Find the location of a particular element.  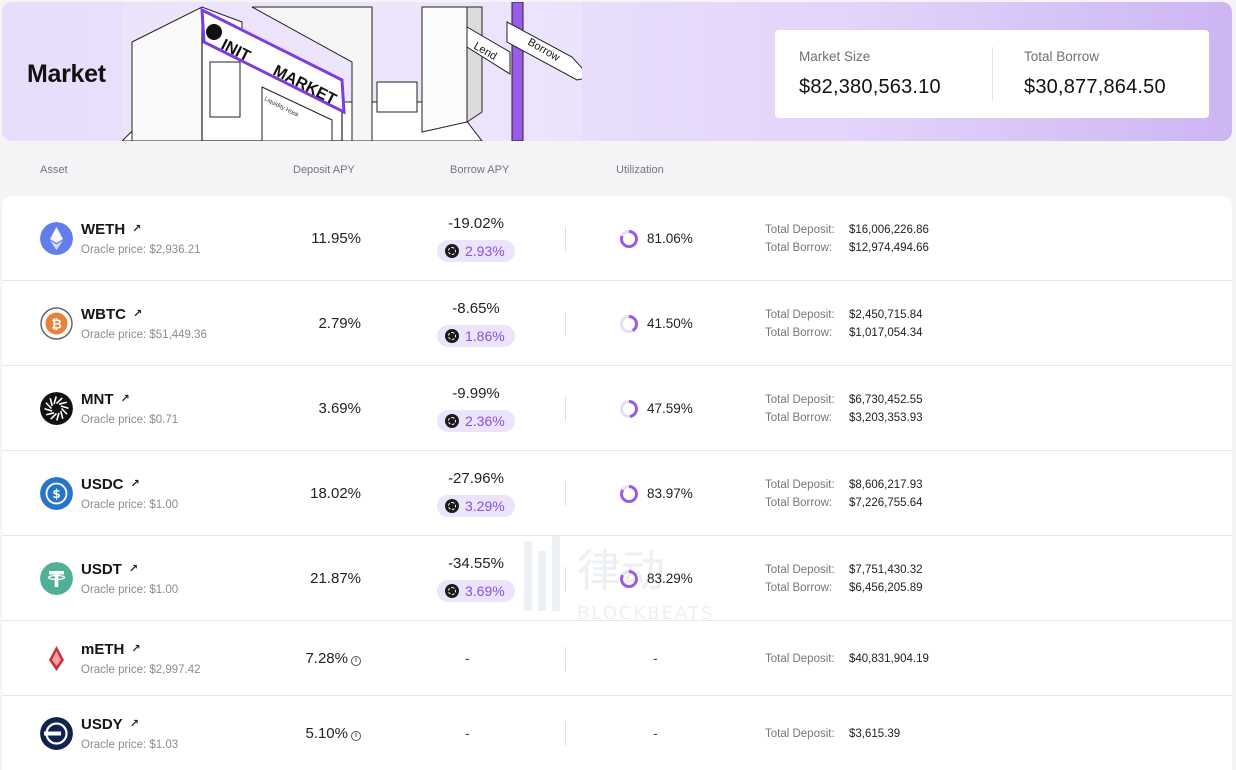

column-deposit-apy: Deposit APY is located at coordinates (324, 170).